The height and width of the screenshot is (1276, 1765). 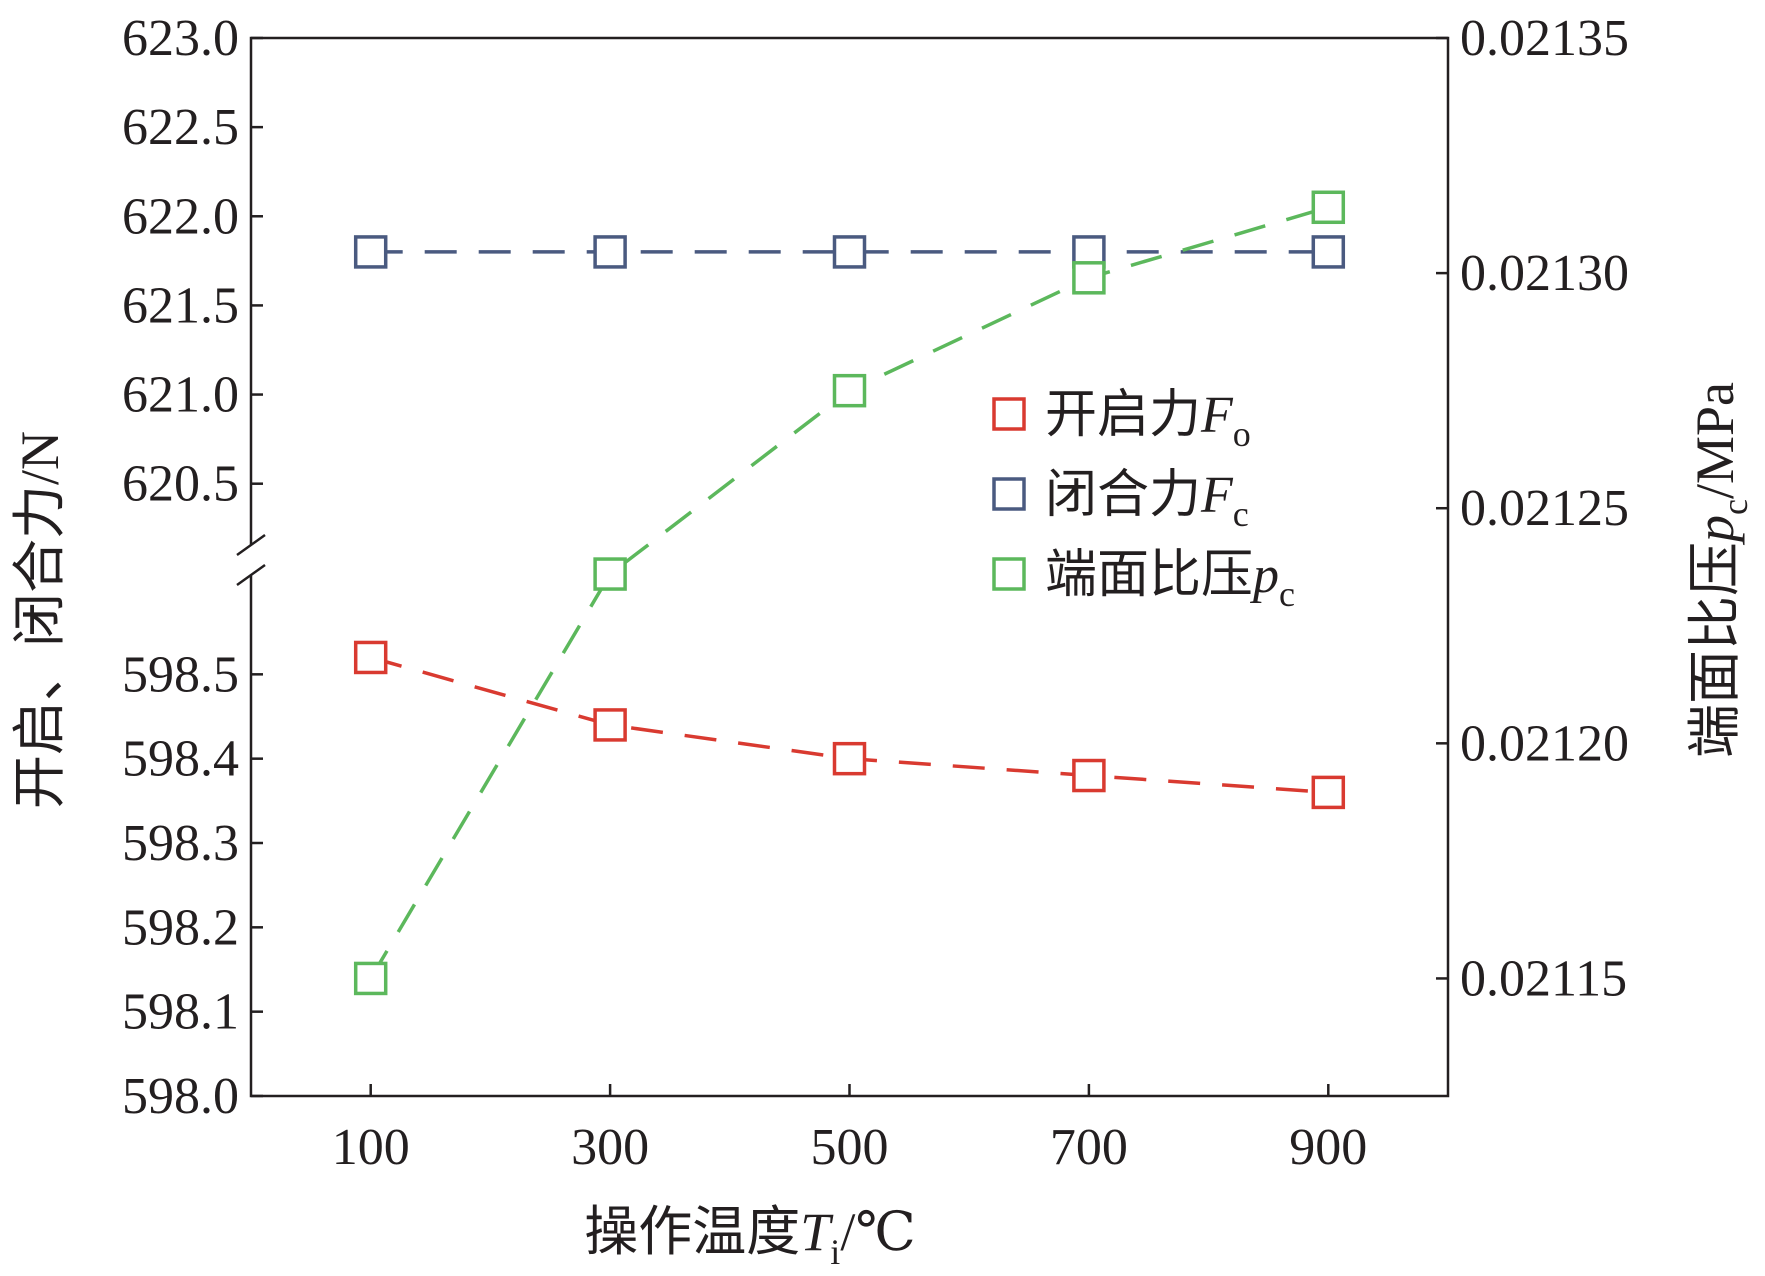 I want to click on axis-break-marks, so click(x=251, y=560).